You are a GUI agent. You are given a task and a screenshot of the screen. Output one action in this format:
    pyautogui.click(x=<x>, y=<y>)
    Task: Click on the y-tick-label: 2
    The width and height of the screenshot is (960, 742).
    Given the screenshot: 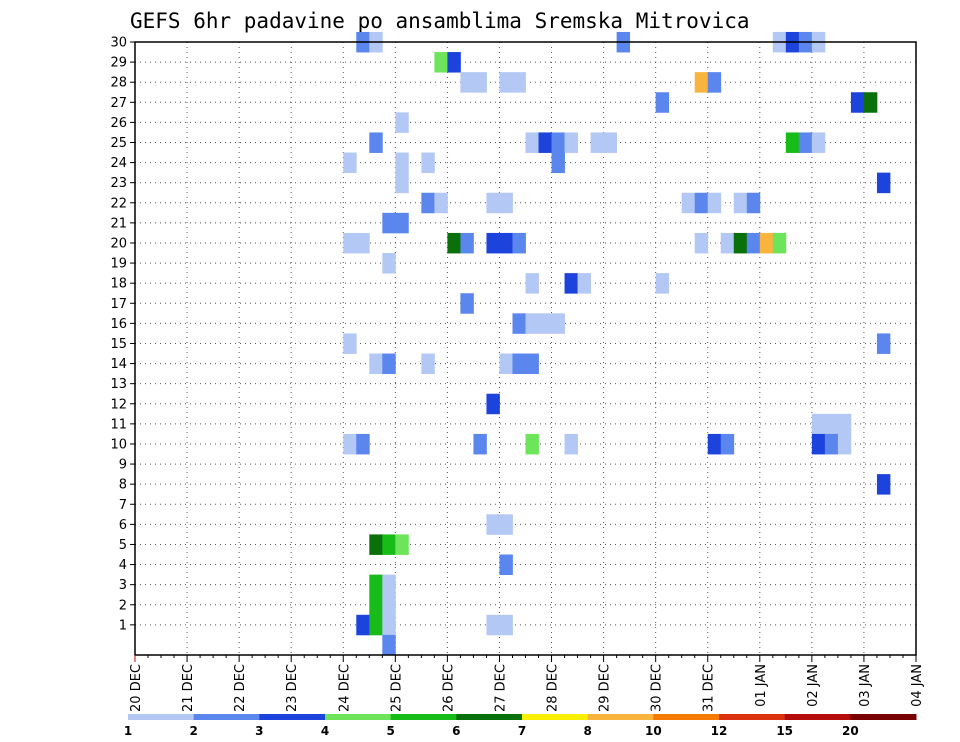 What is the action you would take?
    pyautogui.click(x=123, y=605)
    